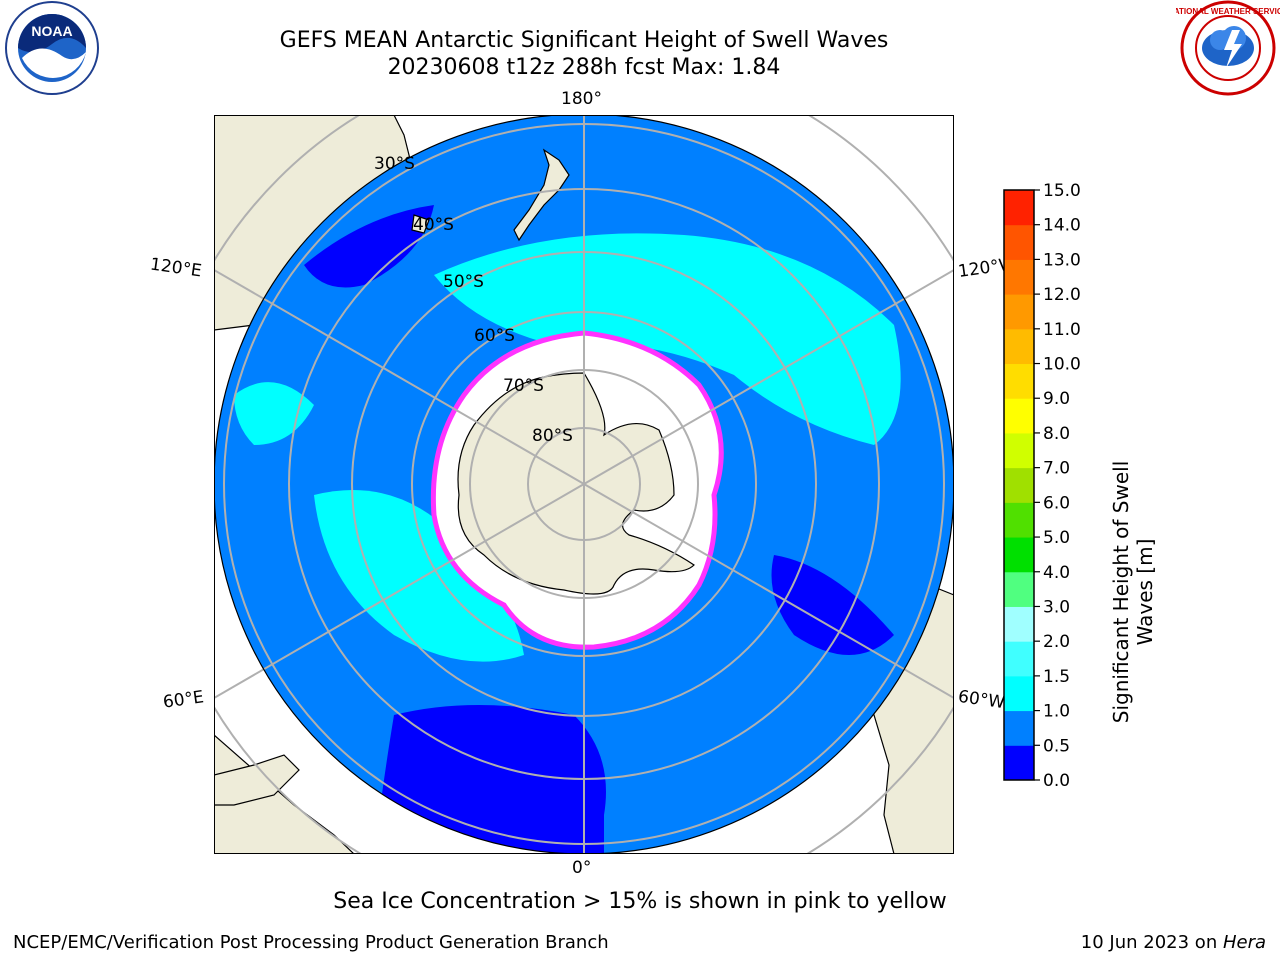 The image size is (1280, 960). What do you see at coordinates (1062, 295) in the screenshot?
I see `colorbar-tick-label: 12.0` at bounding box center [1062, 295].